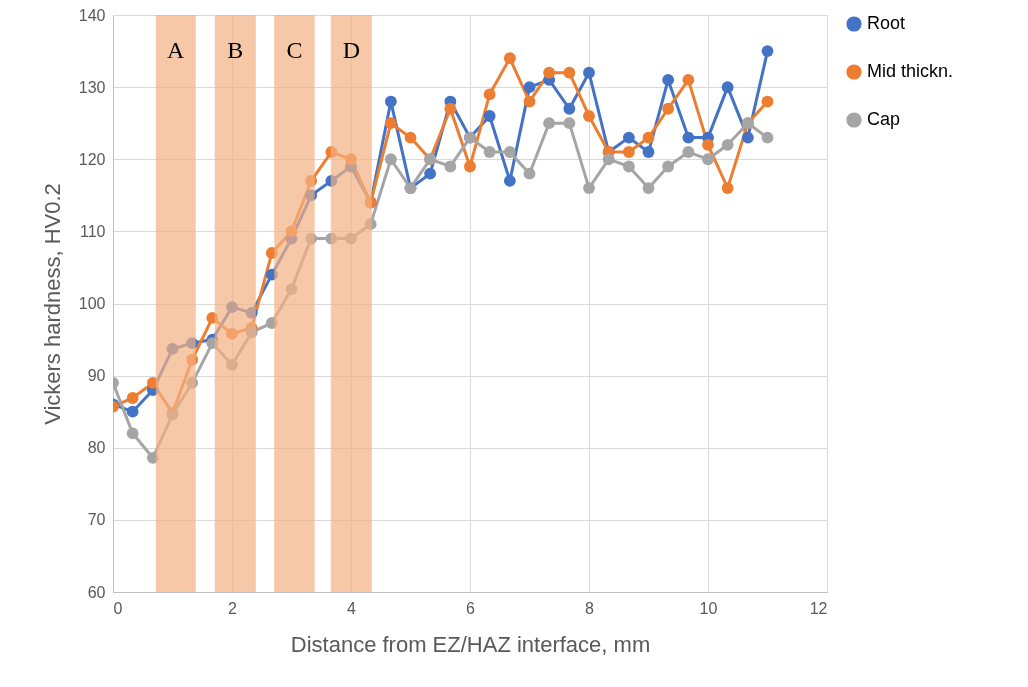 The width and height of the screenshot is (1028, 687). What do you see at coordinates (92, 303) in the screenshot?
I see `y-tick-label: 100` at bounding box center [92, 303].